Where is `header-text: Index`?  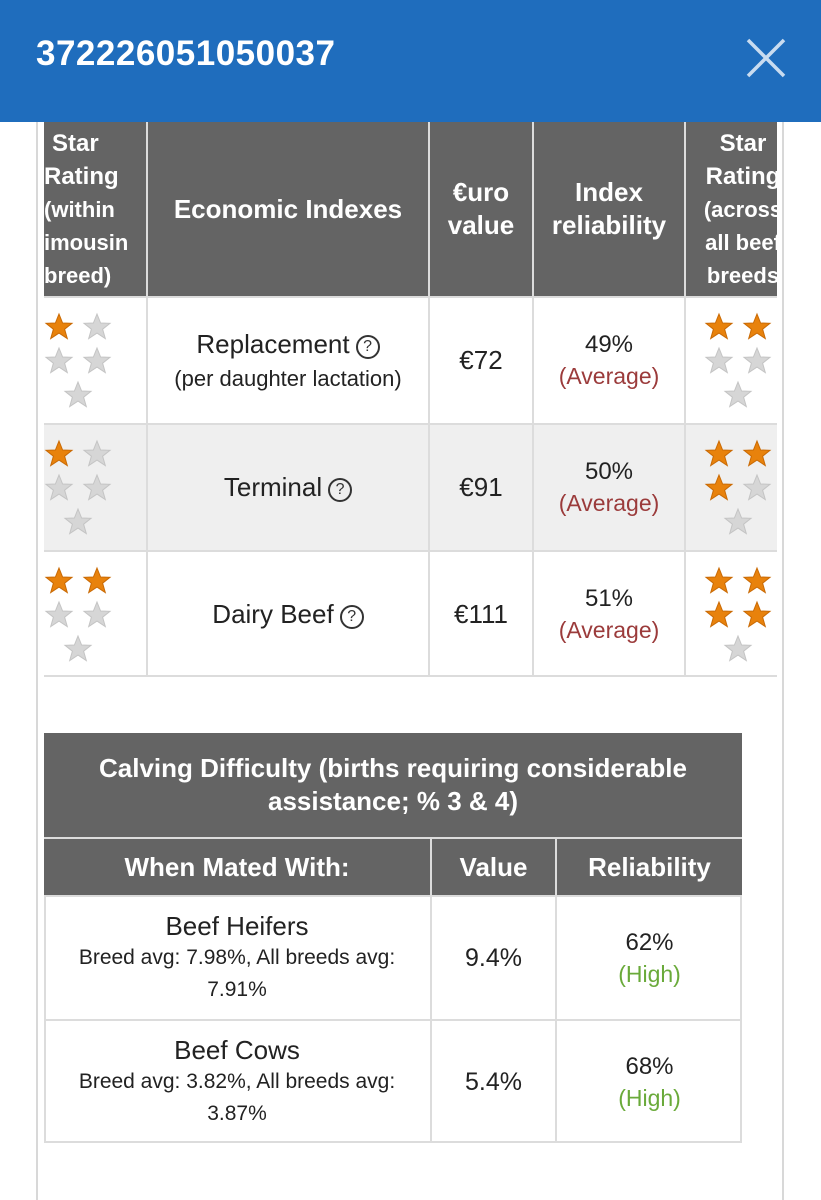
header-text: Index is located at coordinates (609, 192).